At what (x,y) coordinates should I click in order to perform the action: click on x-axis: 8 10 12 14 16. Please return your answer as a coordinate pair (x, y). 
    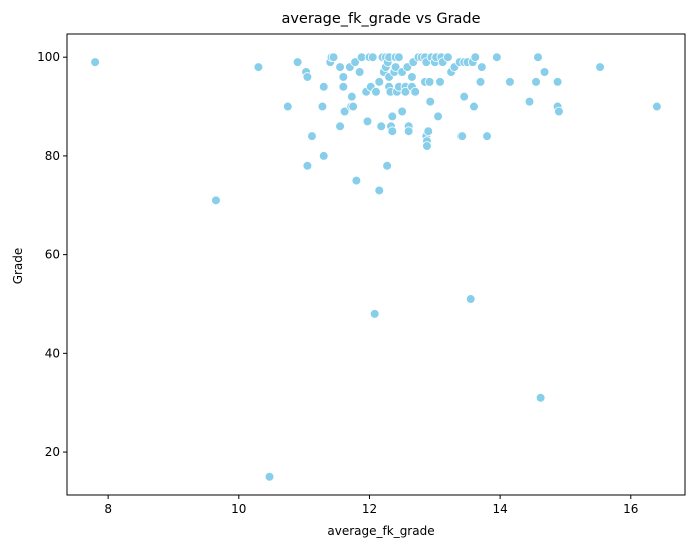
    Looking at the image, I should click on (371, 505).